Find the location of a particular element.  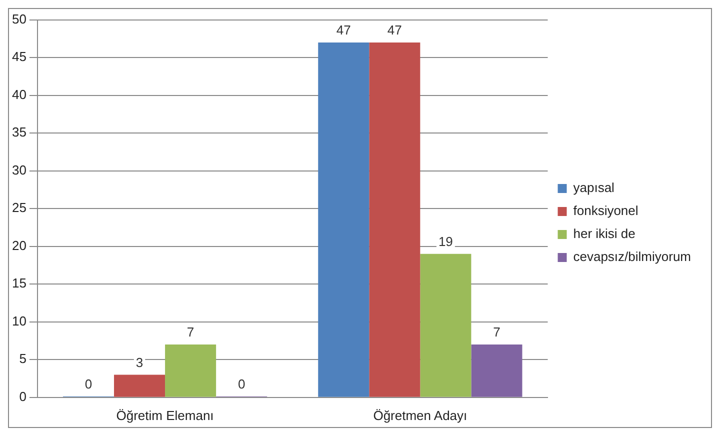

y-tick-label: 45 is located at coordinates (19, 56).